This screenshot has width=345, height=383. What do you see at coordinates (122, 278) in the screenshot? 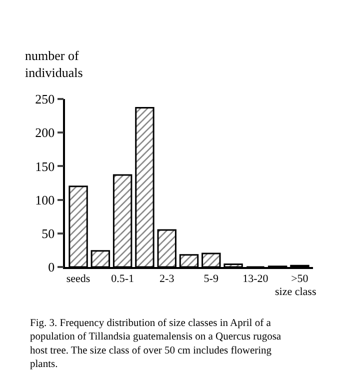
I see `x-tick-label: 0.5-1` at bounding box center [122, 278].